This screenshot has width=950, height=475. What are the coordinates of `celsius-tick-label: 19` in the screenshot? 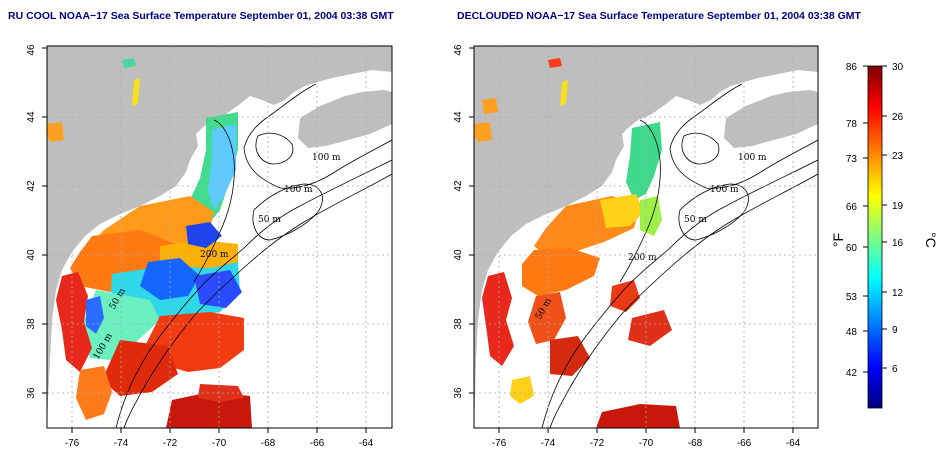 It's located at (898, 206).